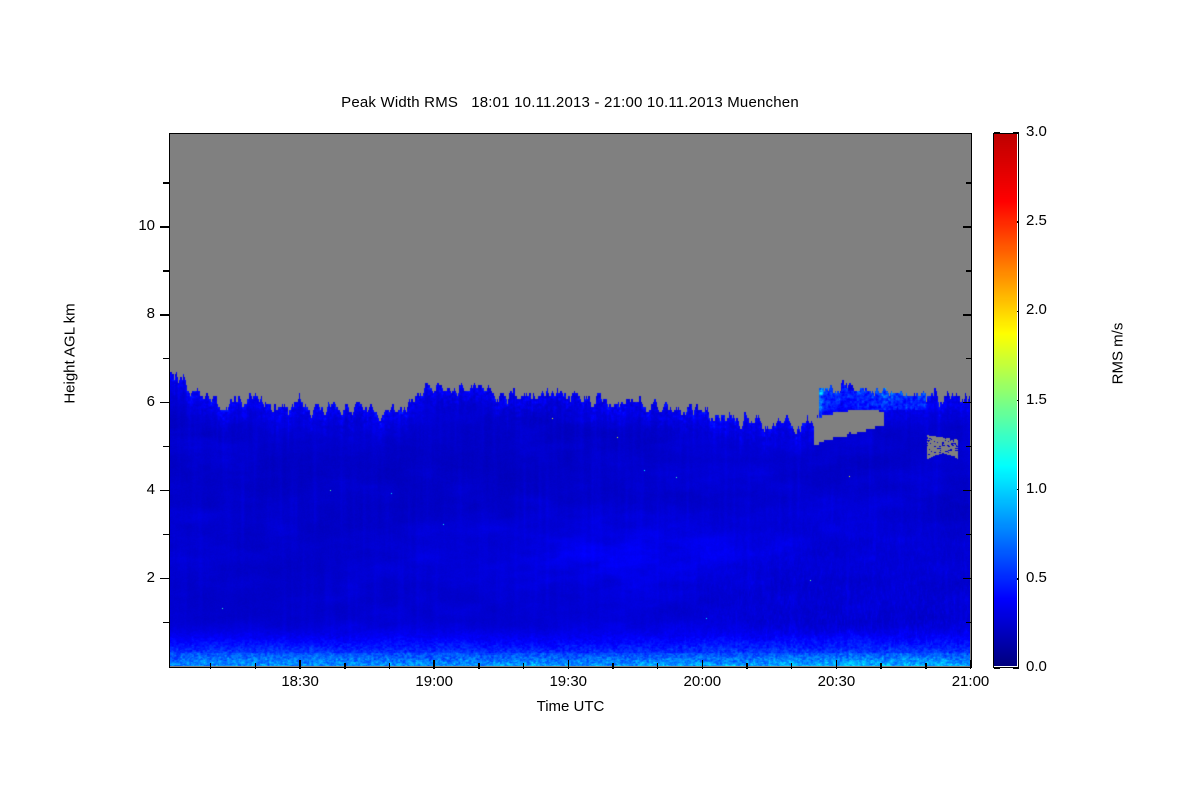 The height and width of the screenshot is (800, 1200). I want to click on y-tick-label: 4, so click(150, 489).